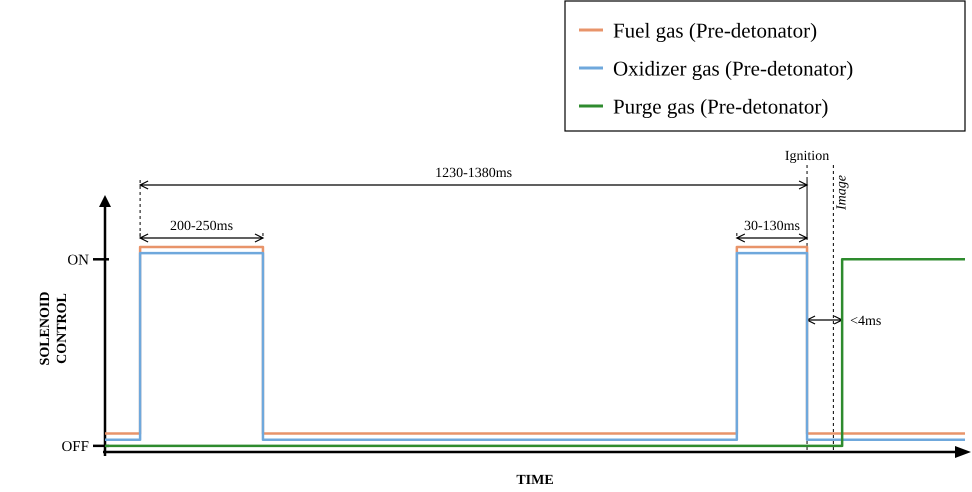  Describe the element at coordinates (54, 329) in the screenshot. I see `y-axis-title: SOLENOID CONTROL` at that location.